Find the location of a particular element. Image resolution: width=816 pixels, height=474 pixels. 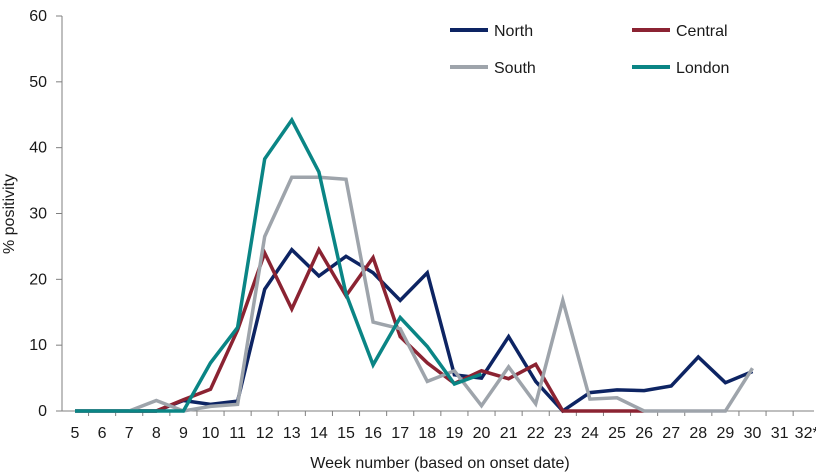

y-tick-labels: 0 10 20 30 40 50 60 is located at coordinates (45, 214).